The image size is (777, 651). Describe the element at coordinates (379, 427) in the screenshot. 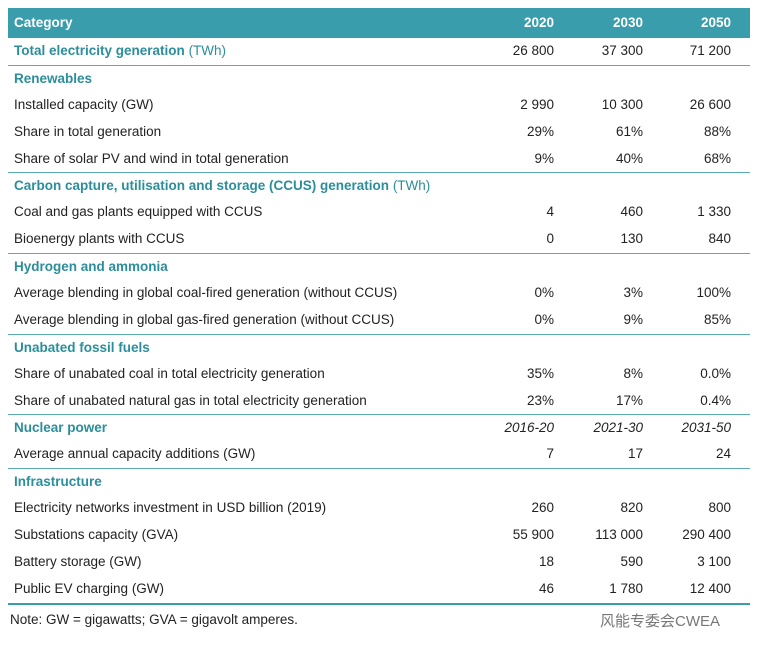

I see `section-row: Nuclear power 2016-20 2021-30 2031-50` at that location.